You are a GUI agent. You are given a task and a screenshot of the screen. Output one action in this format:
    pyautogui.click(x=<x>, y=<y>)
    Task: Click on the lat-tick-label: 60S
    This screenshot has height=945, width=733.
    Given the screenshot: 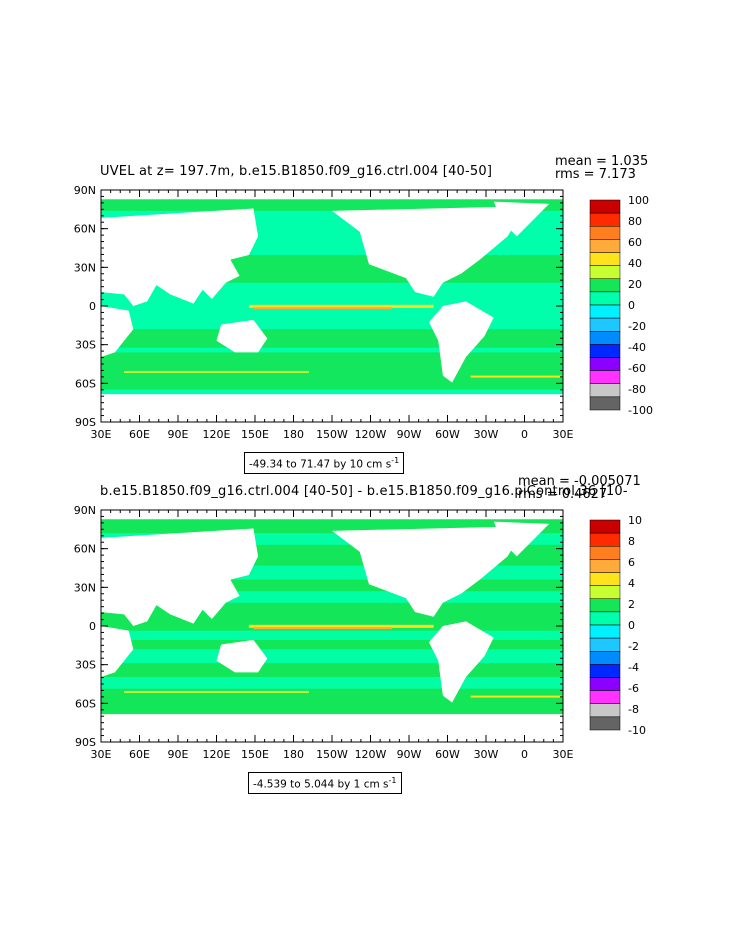 What is the action you would take?
    pyautogui.click(x=85, y=383)
    